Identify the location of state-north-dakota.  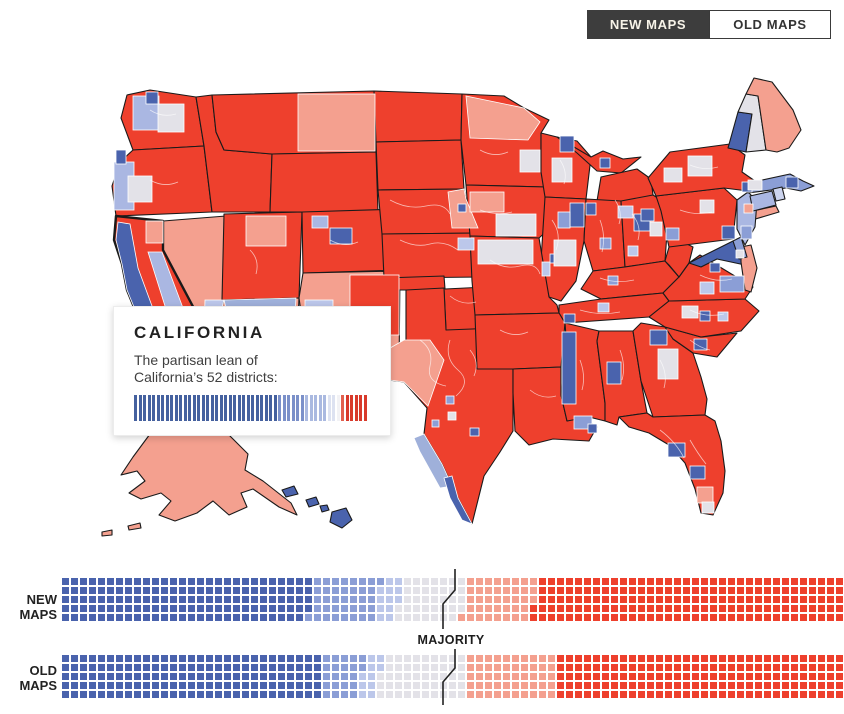
(418, 116).